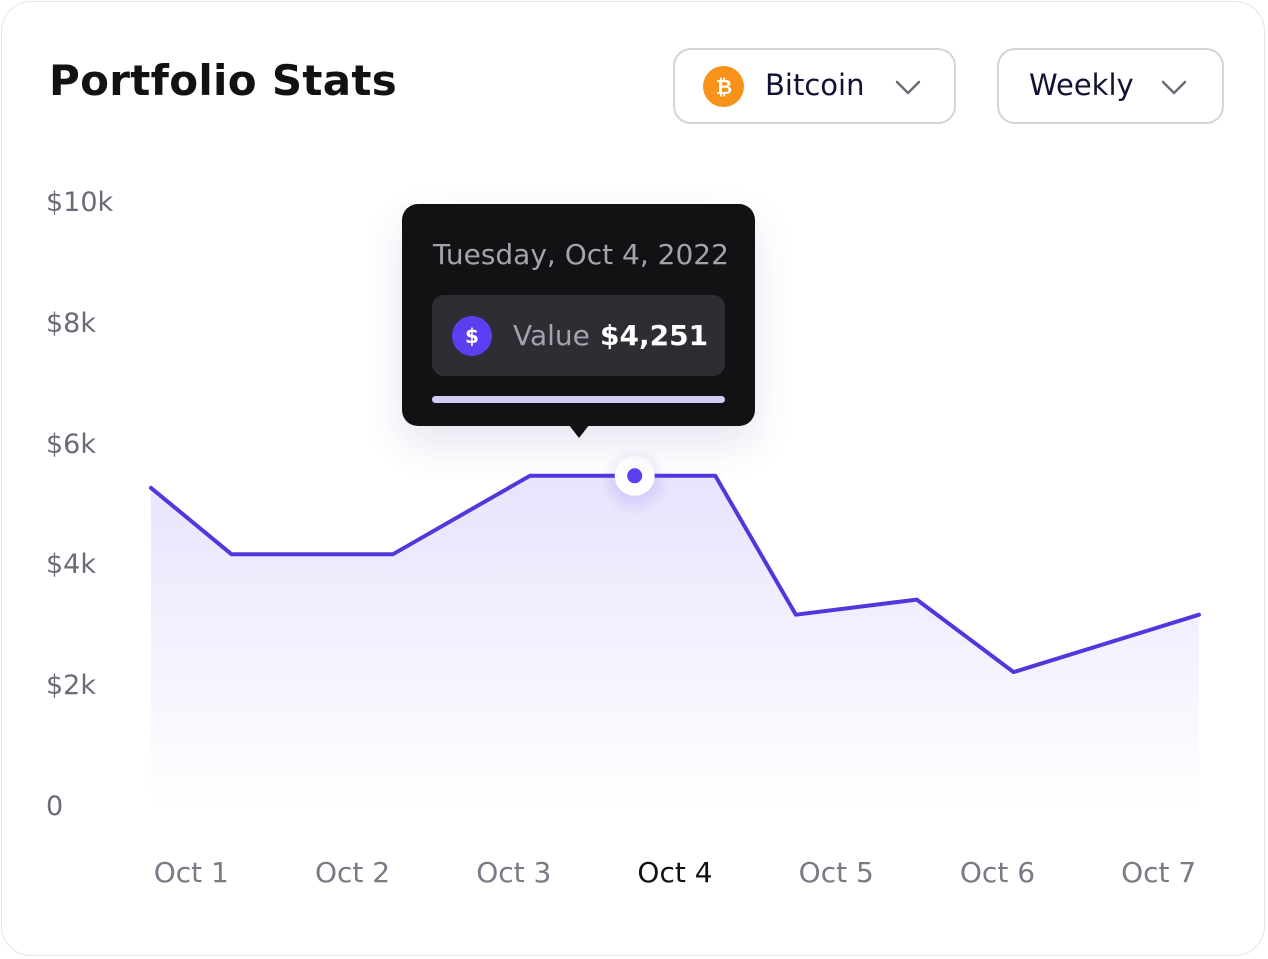 This screenshot has height=959, width=1268. Describe the element at coordinates (836, 872) in the screenshot. I see `x-tick-label: Oct 5` at that location.